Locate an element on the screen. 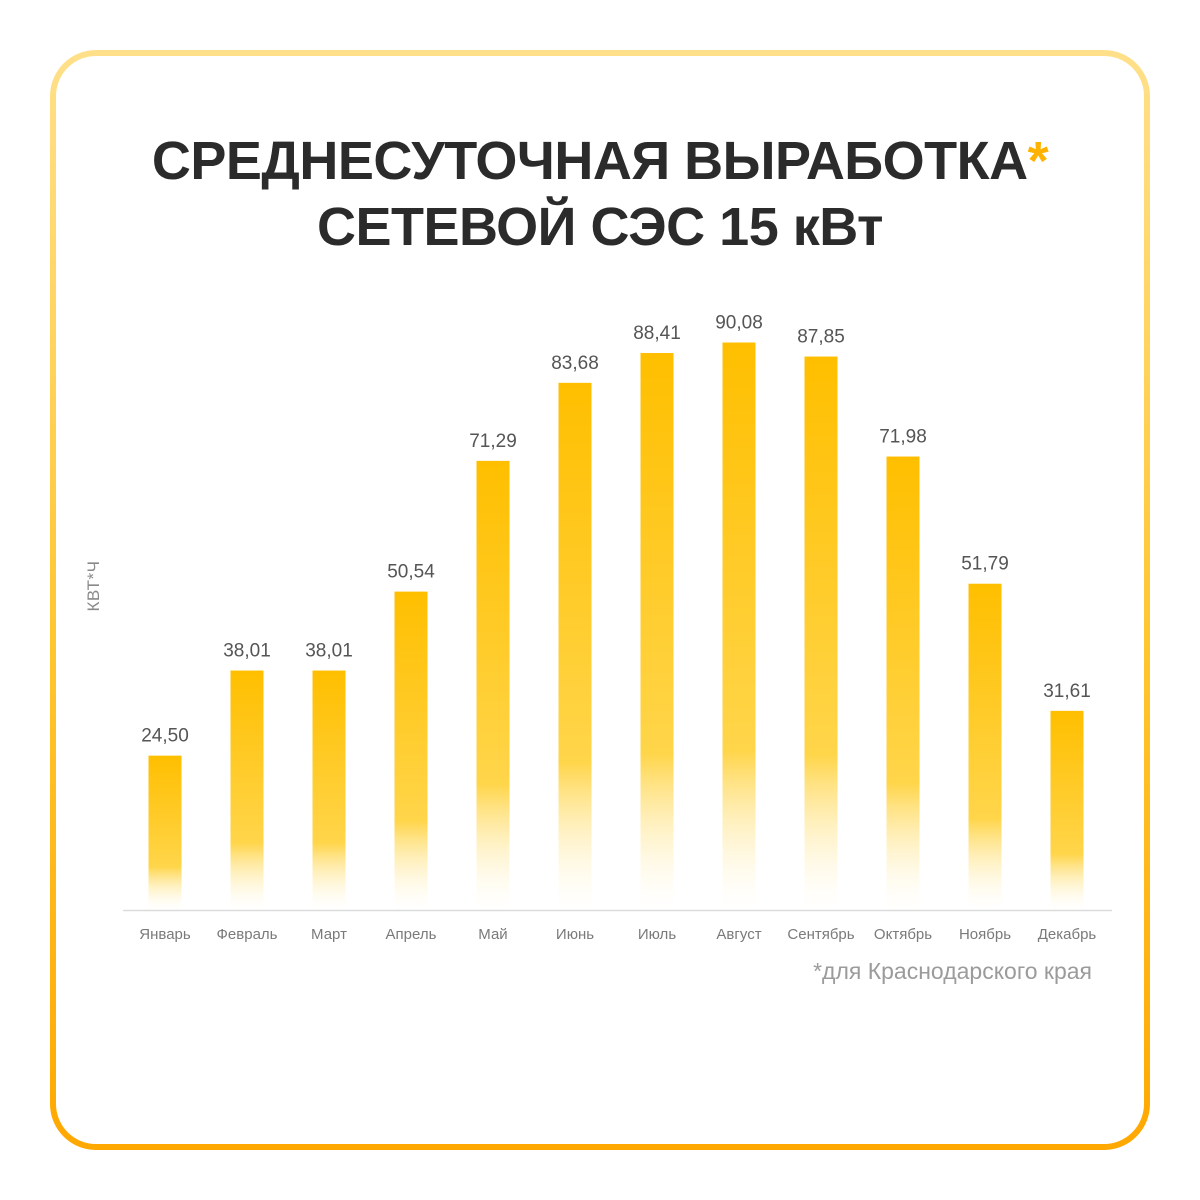 This screenshot has height=1200, width=1200. data-label-8: 90,08 is located at coordinates (739, 322).